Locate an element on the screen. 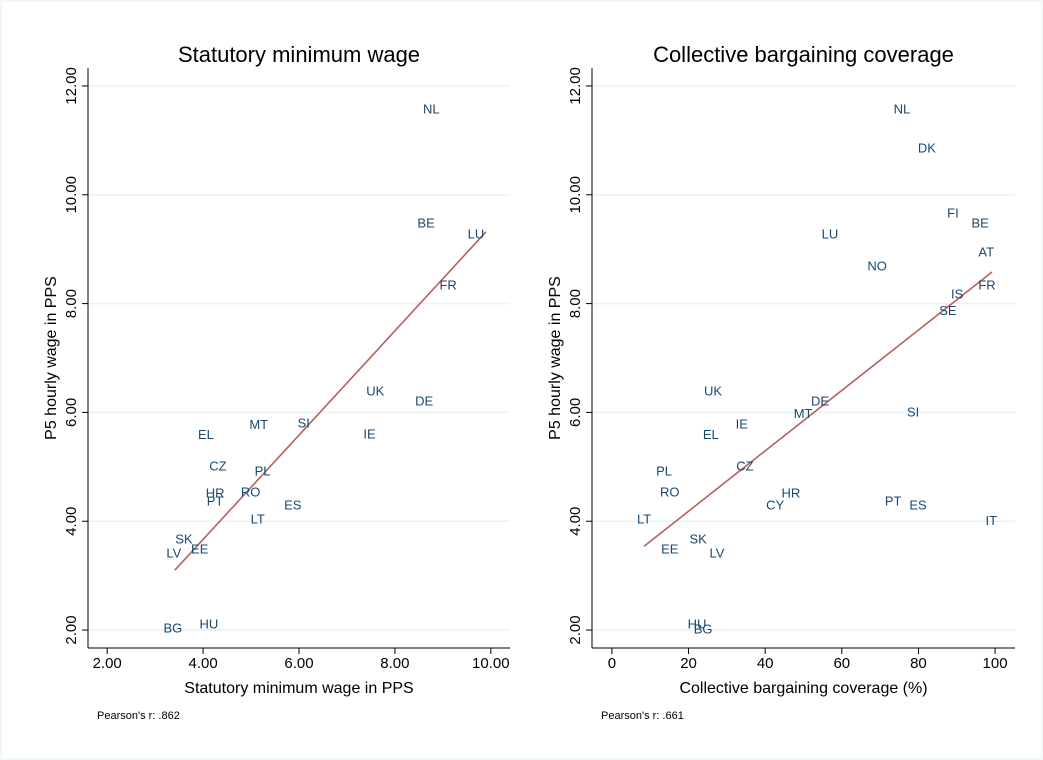  x-tick-label: 2.00 is located at coordinates (107, 663).